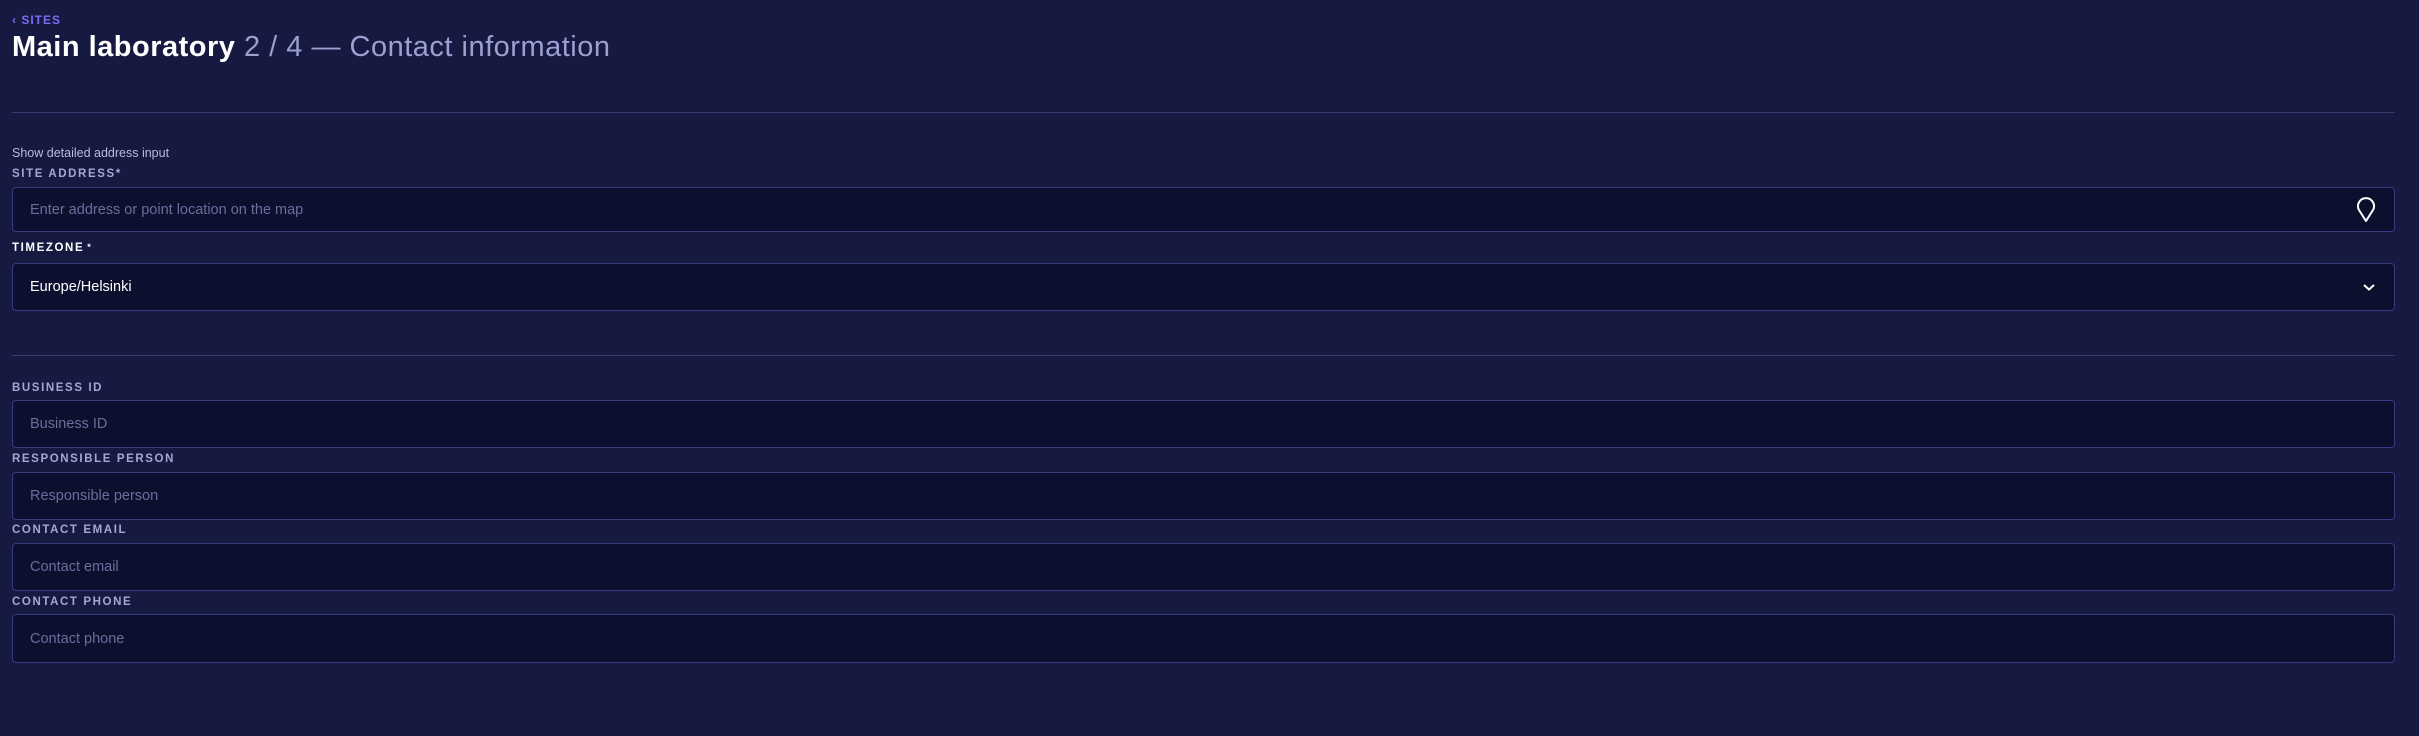  I want to click on timezone-label: TIMEZONE *, so click(52, 248).